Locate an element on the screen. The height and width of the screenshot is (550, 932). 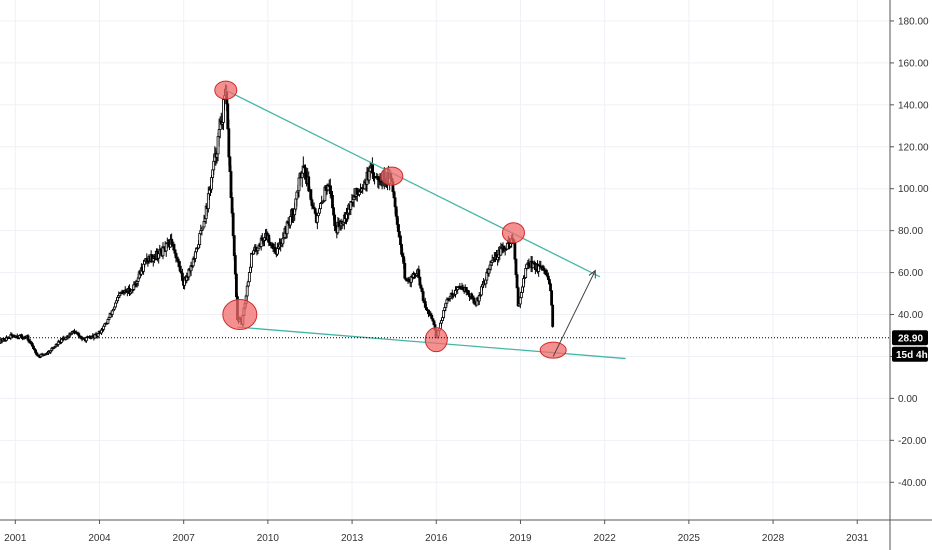
x-tick-label: 2022 is located at coordinates (605, 538).